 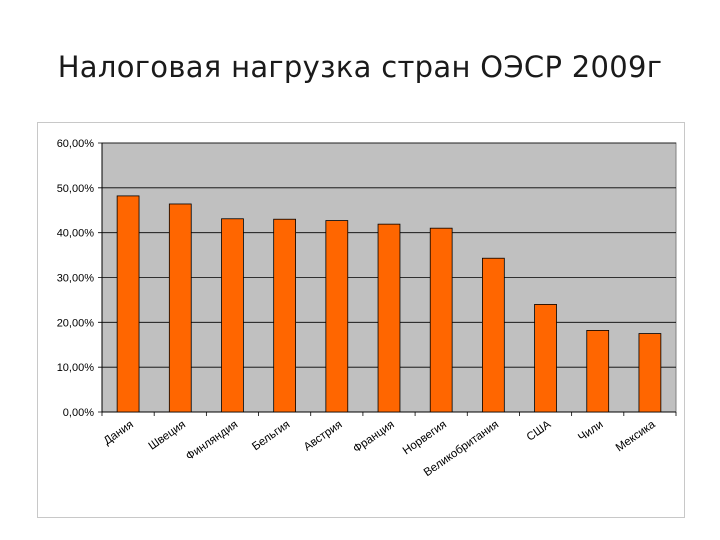 What do you see at coordinates (76, 189) in the screenshot?
I see `y-tick-label: 50,00%` at bounding box center [76, 189].